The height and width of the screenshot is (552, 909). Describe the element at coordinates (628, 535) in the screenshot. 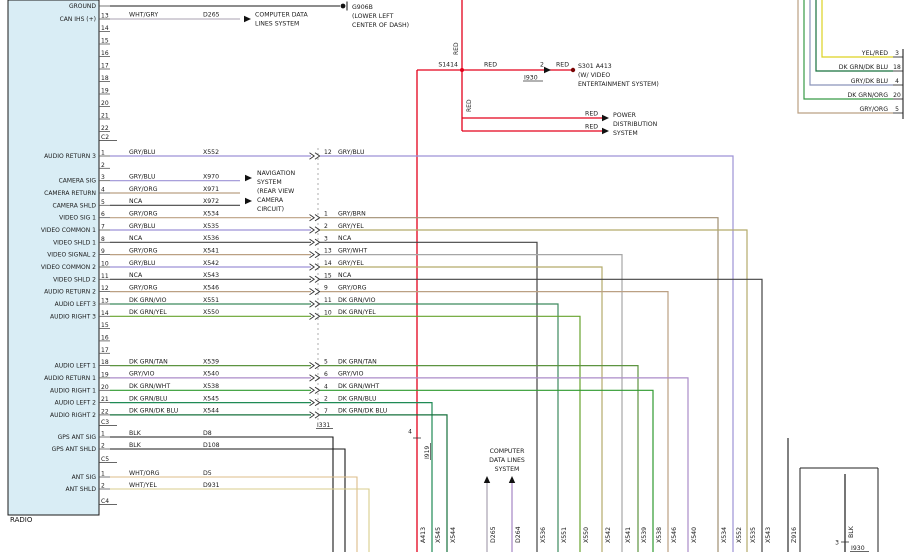

I see `terminal-label: X541` at that location.